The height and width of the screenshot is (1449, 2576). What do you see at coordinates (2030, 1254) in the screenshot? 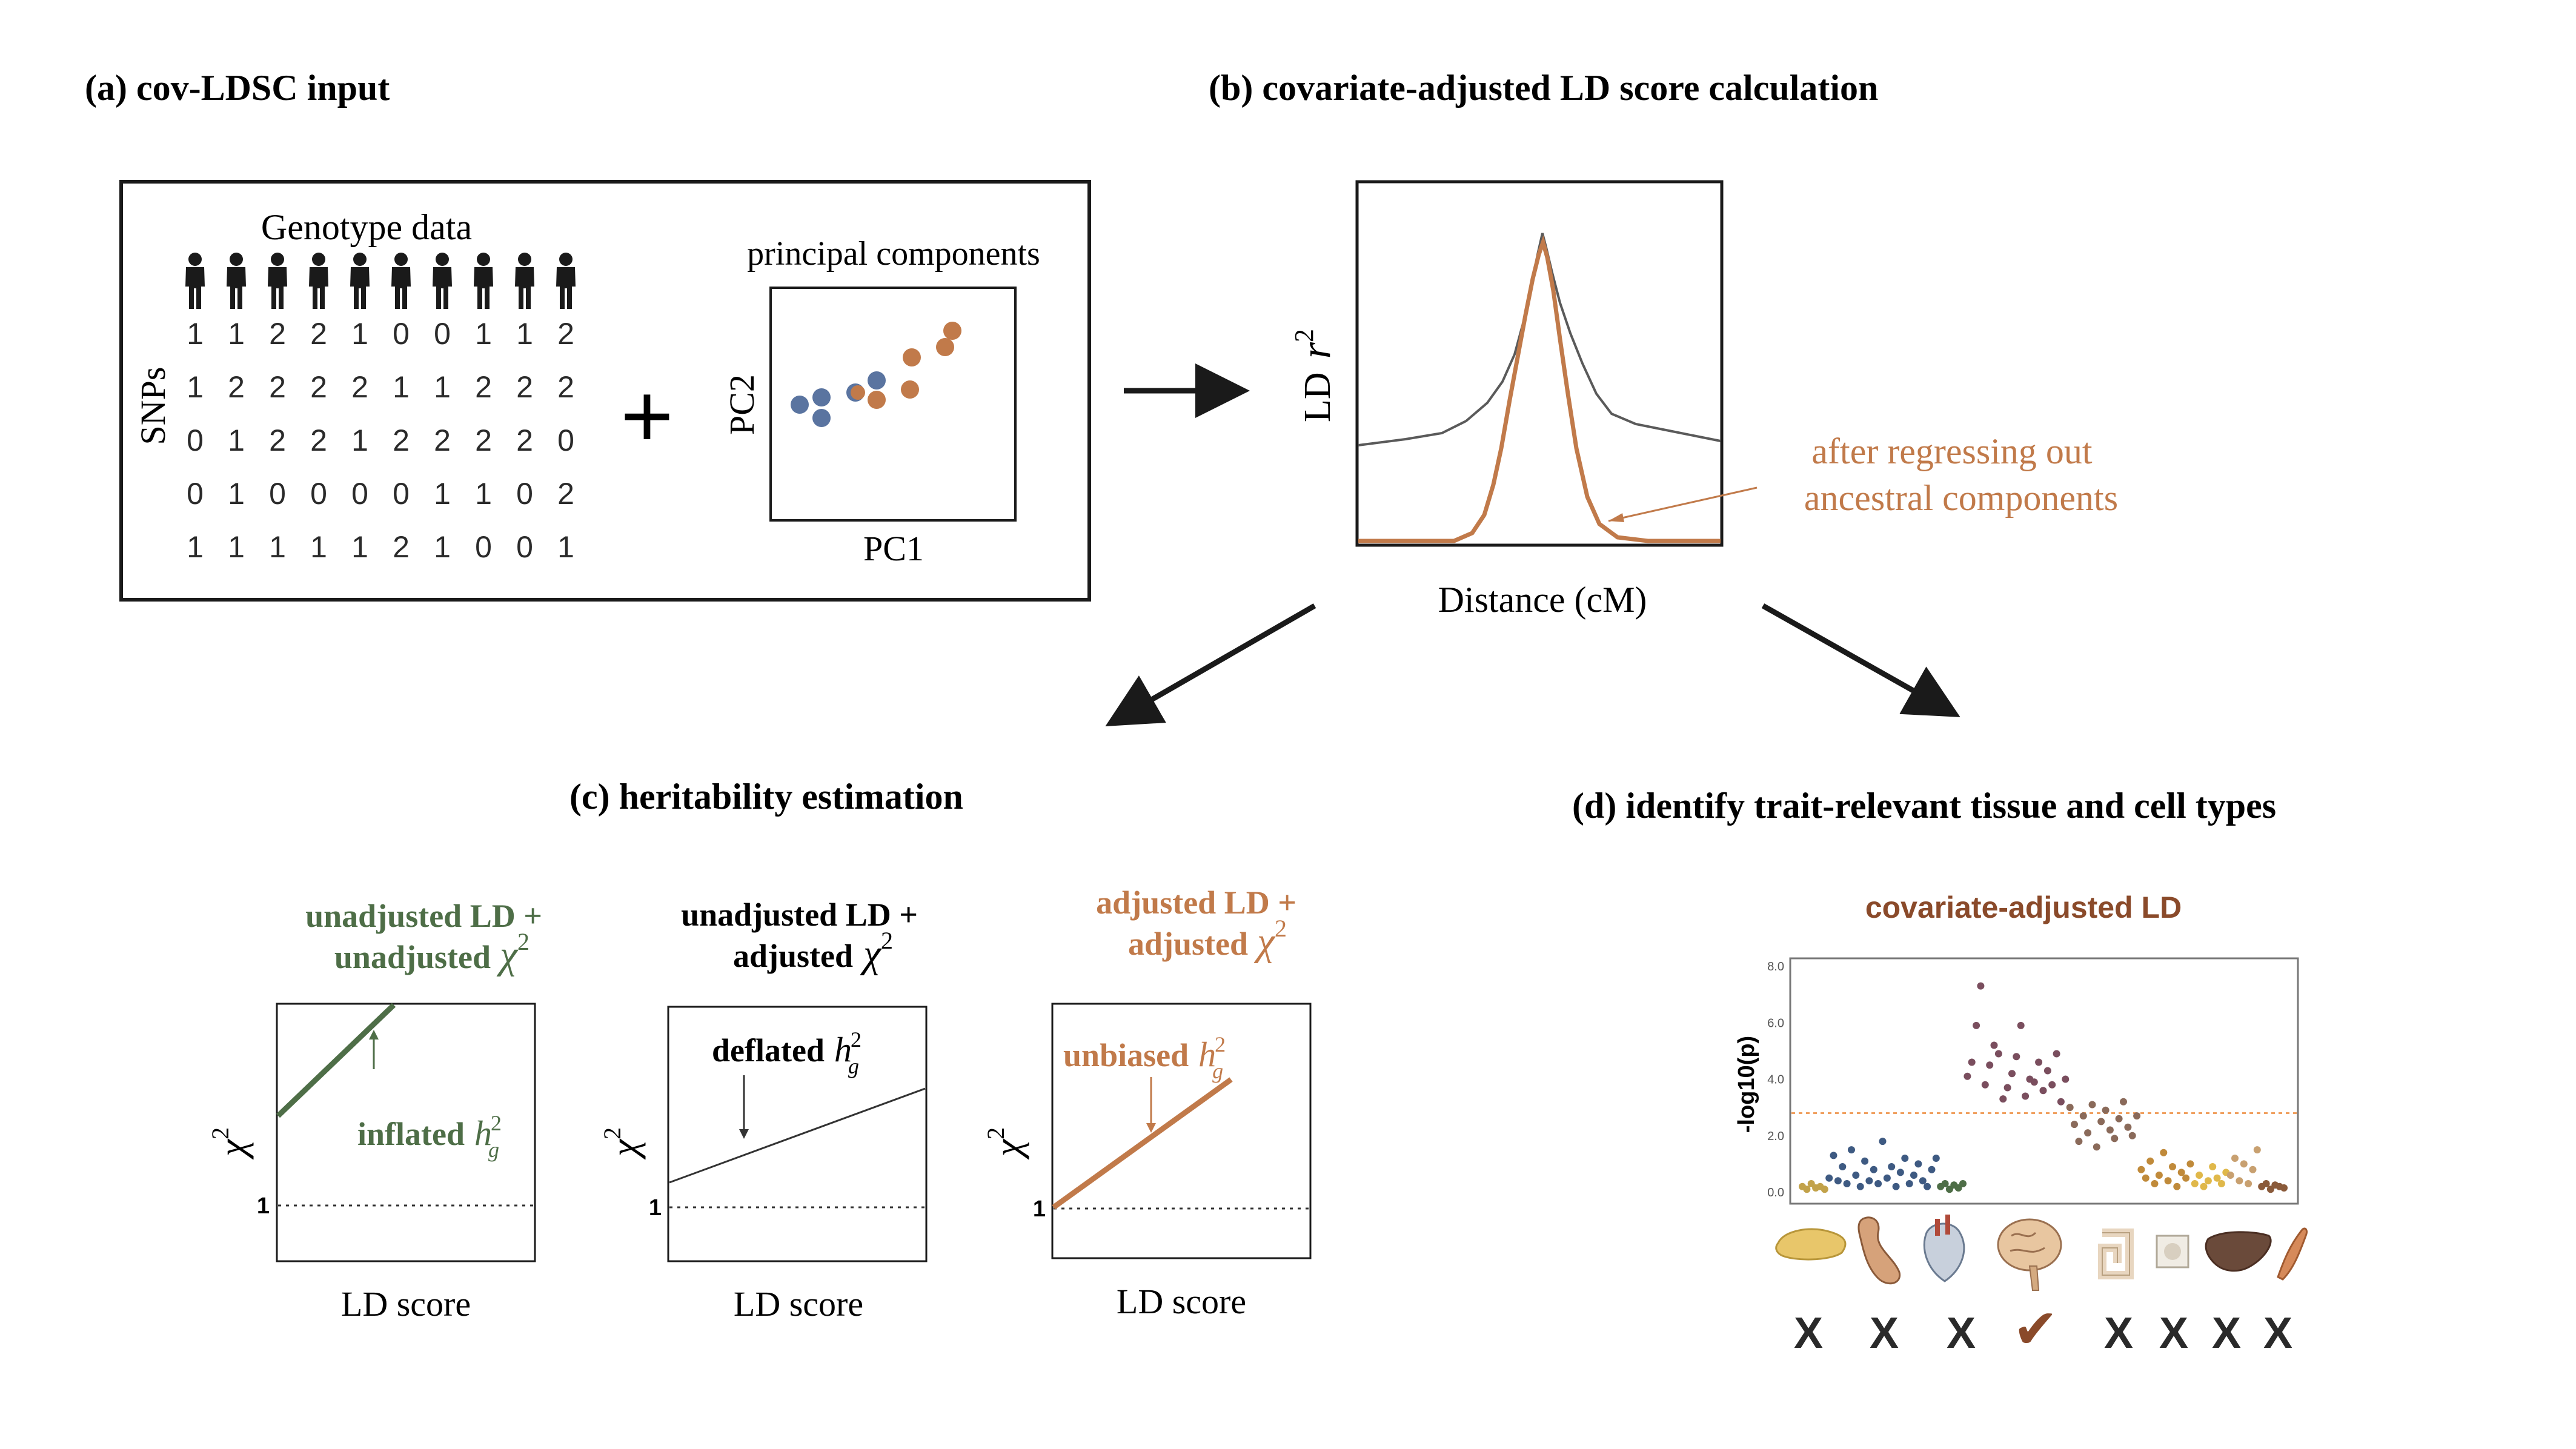
I see `brain-icon` at bounding box center [2030, 1254].